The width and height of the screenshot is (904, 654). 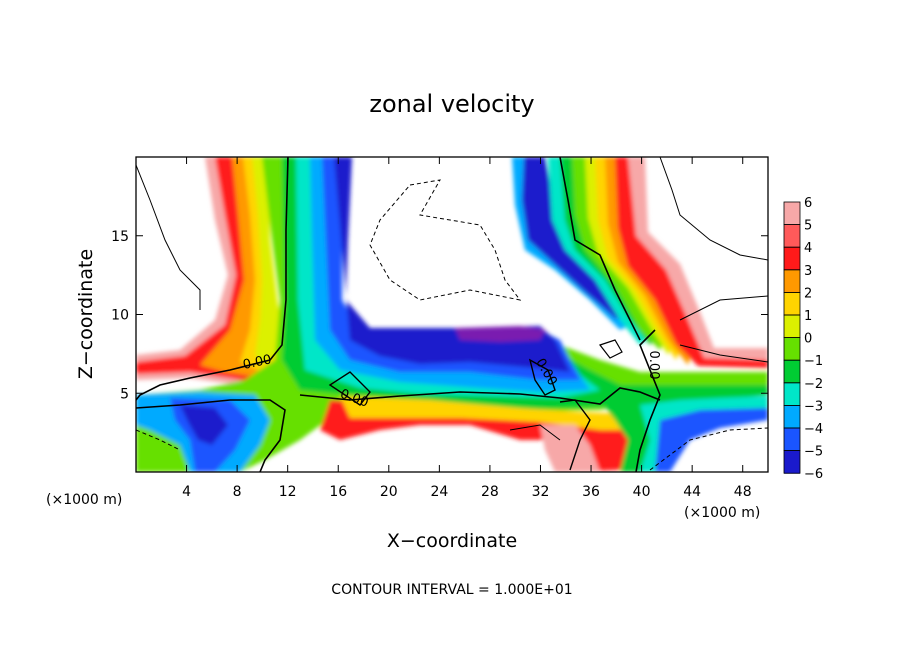 What do you see at coordinates (692, 492) in the screenshot?
I see `x-tick-label: 44` at bounding box center [692, 492].